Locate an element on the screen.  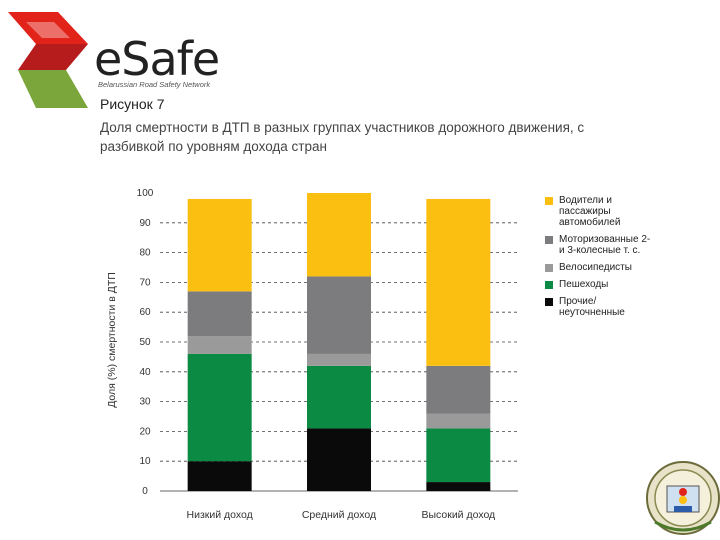
traffic-police-emblem-icon is located at coordinates (683, 498).